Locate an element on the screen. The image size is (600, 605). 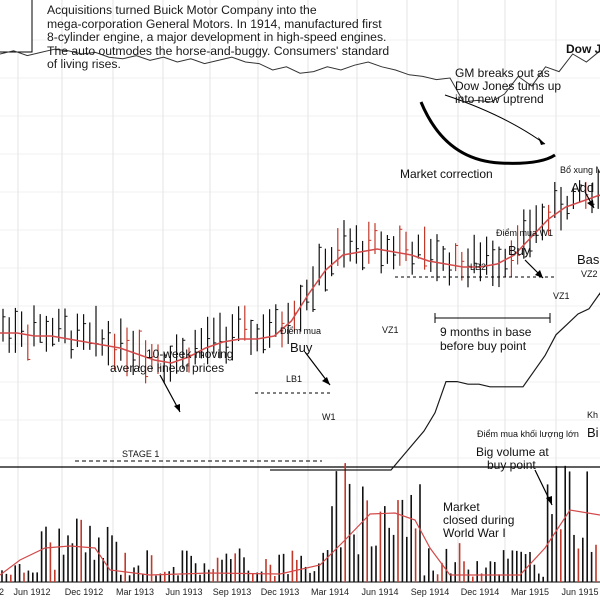
x-tick-label: Mar 1914 is located at coordinates (330, 592).